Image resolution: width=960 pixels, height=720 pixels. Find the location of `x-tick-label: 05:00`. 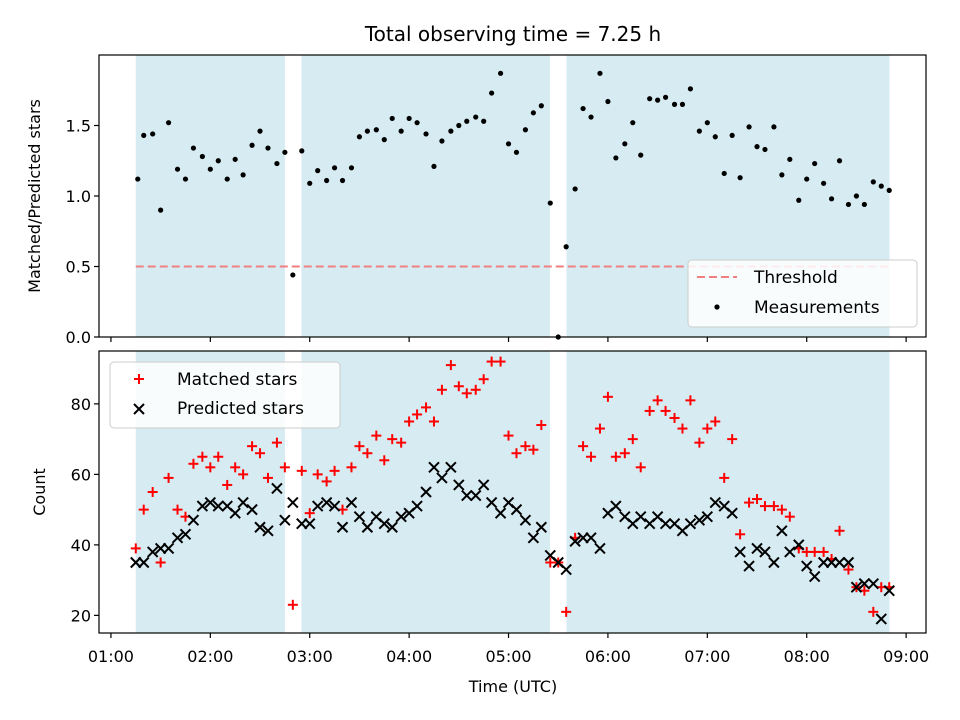

x-tick-label: 05:00 is located at coordinates (508, 656).